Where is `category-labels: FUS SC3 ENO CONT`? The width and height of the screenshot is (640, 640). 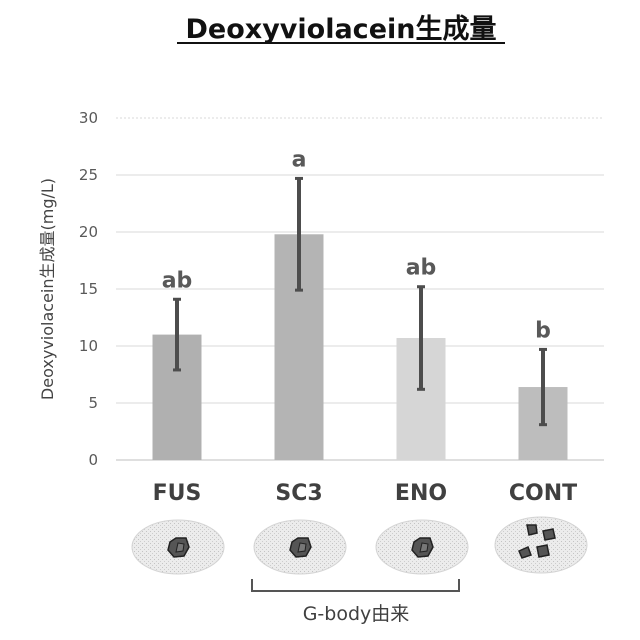 category-labels: FUS SC3 ENO CONT is located at coordinates (365, 493).